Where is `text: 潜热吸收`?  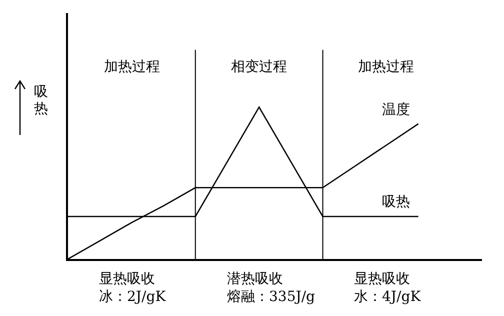 text: 潜热吸收 is located at coordinates (255, 279).